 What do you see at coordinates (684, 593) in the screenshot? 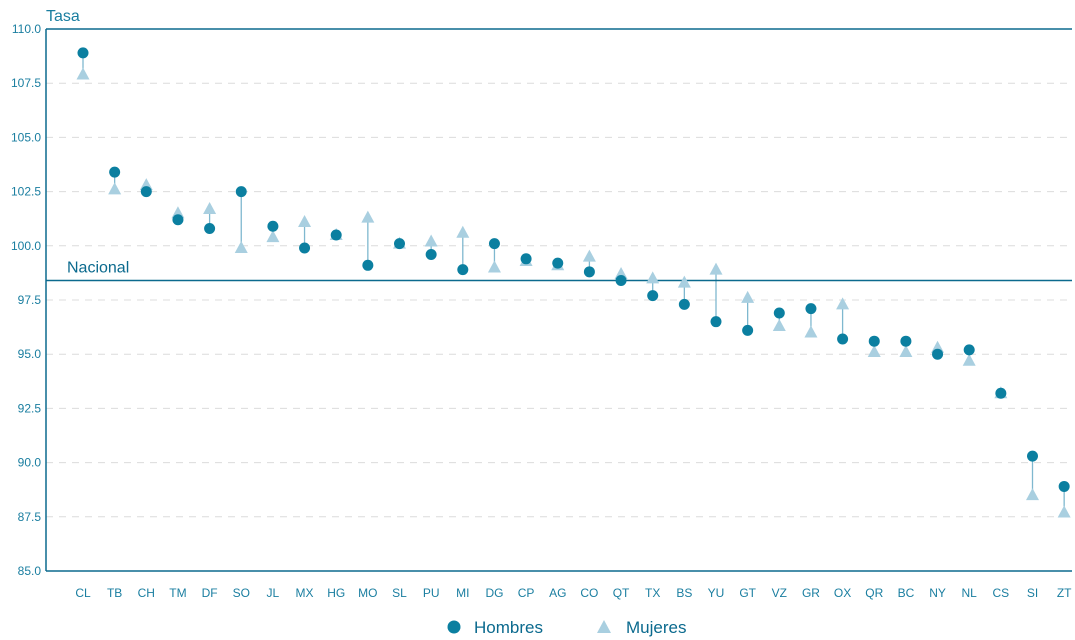
I see `x-tick-label: BS` at bounding box center [684, 593].